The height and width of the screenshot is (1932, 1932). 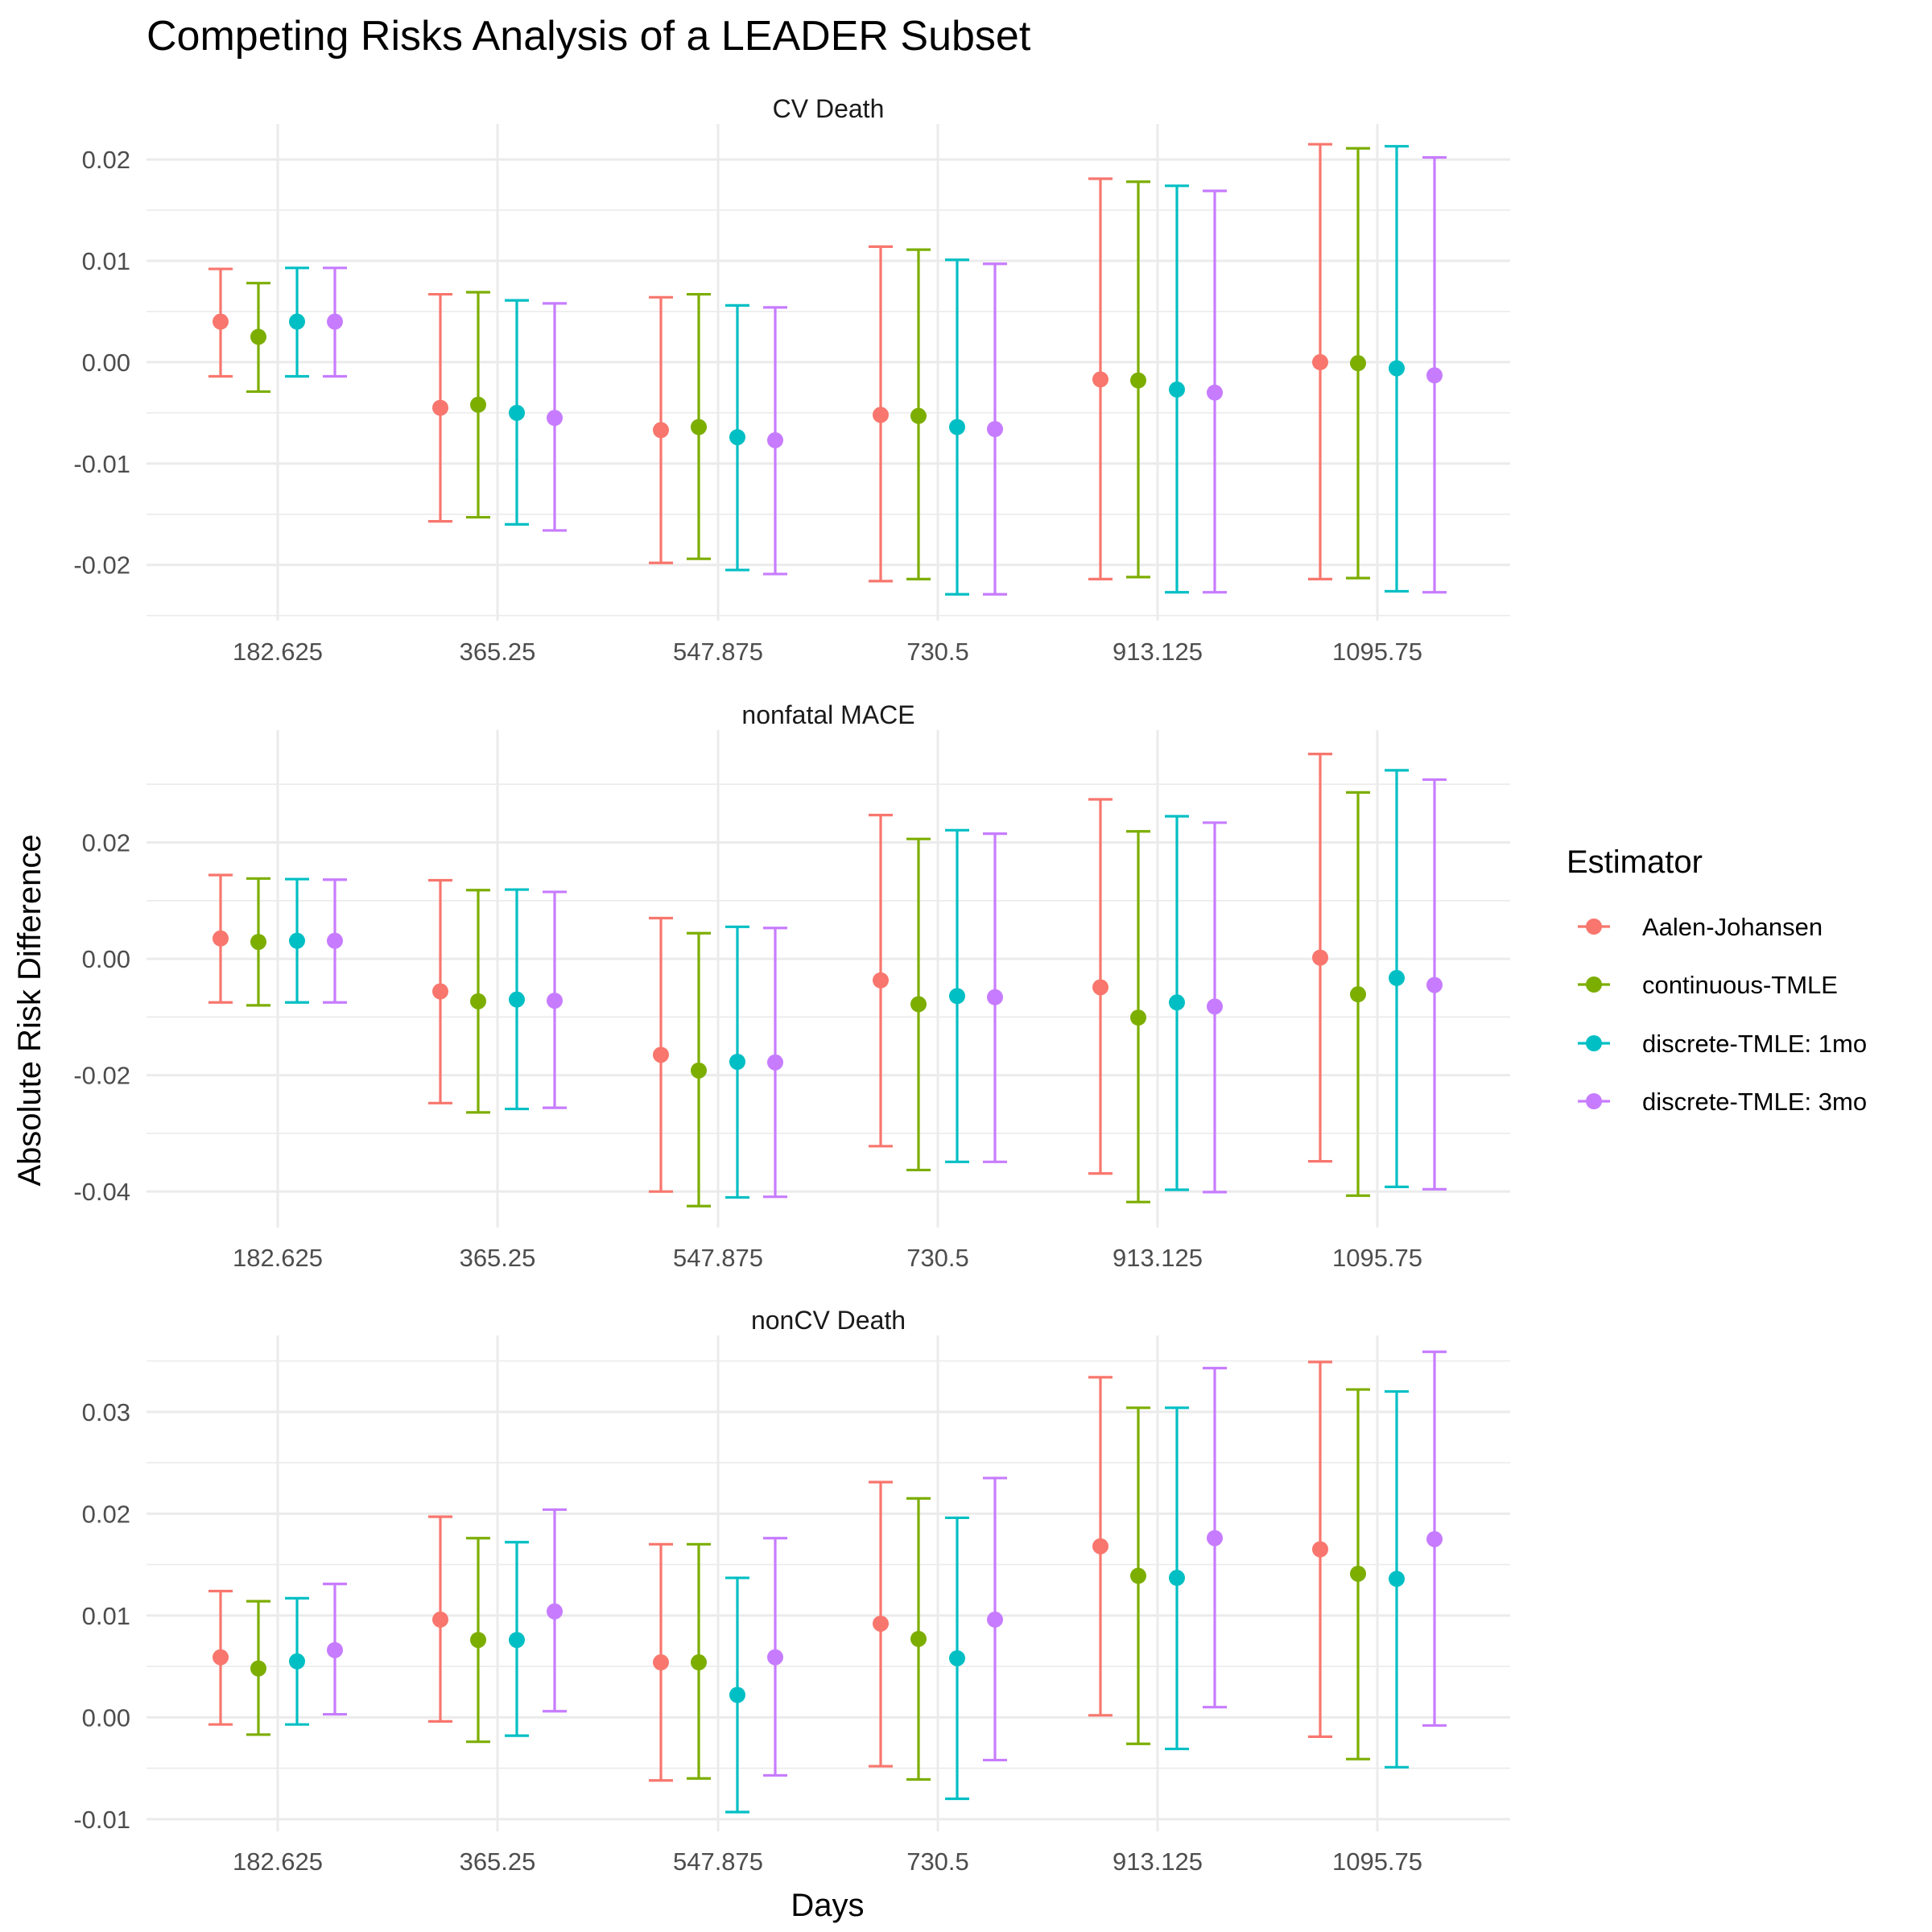 What do you see at coordinates (29, 1010) in the screenshot?
I see `y-axis-title: Absolute Risk Difference` at bounding box center [29, 1010].